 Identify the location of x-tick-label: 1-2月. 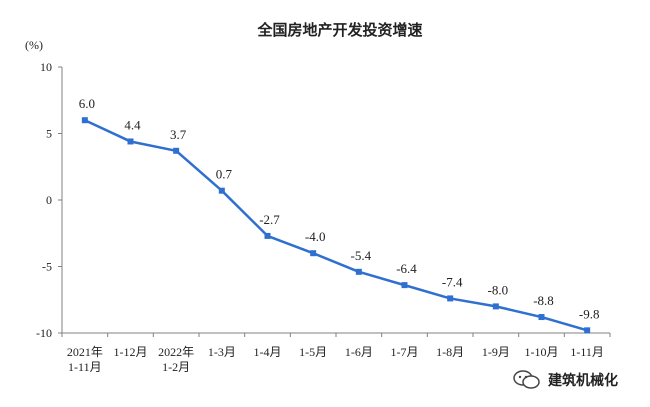
(176, 367).